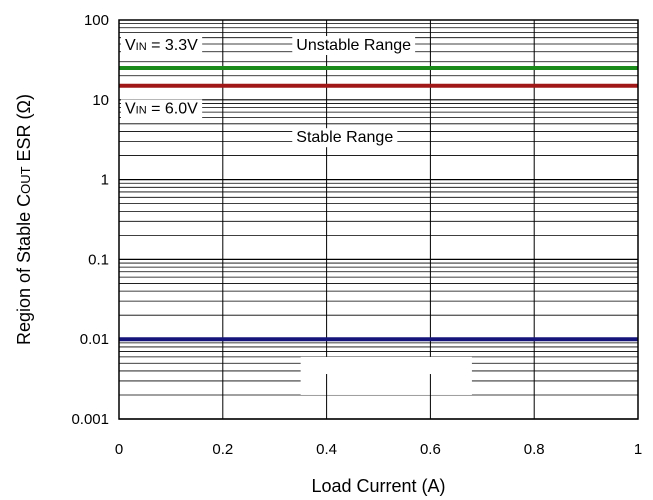 The image size is (653, 500). What do you see at coordinates (172, 45) in the screenshot?
I see `annotation-part: = 3.3V` at bounding box center [172, 45].